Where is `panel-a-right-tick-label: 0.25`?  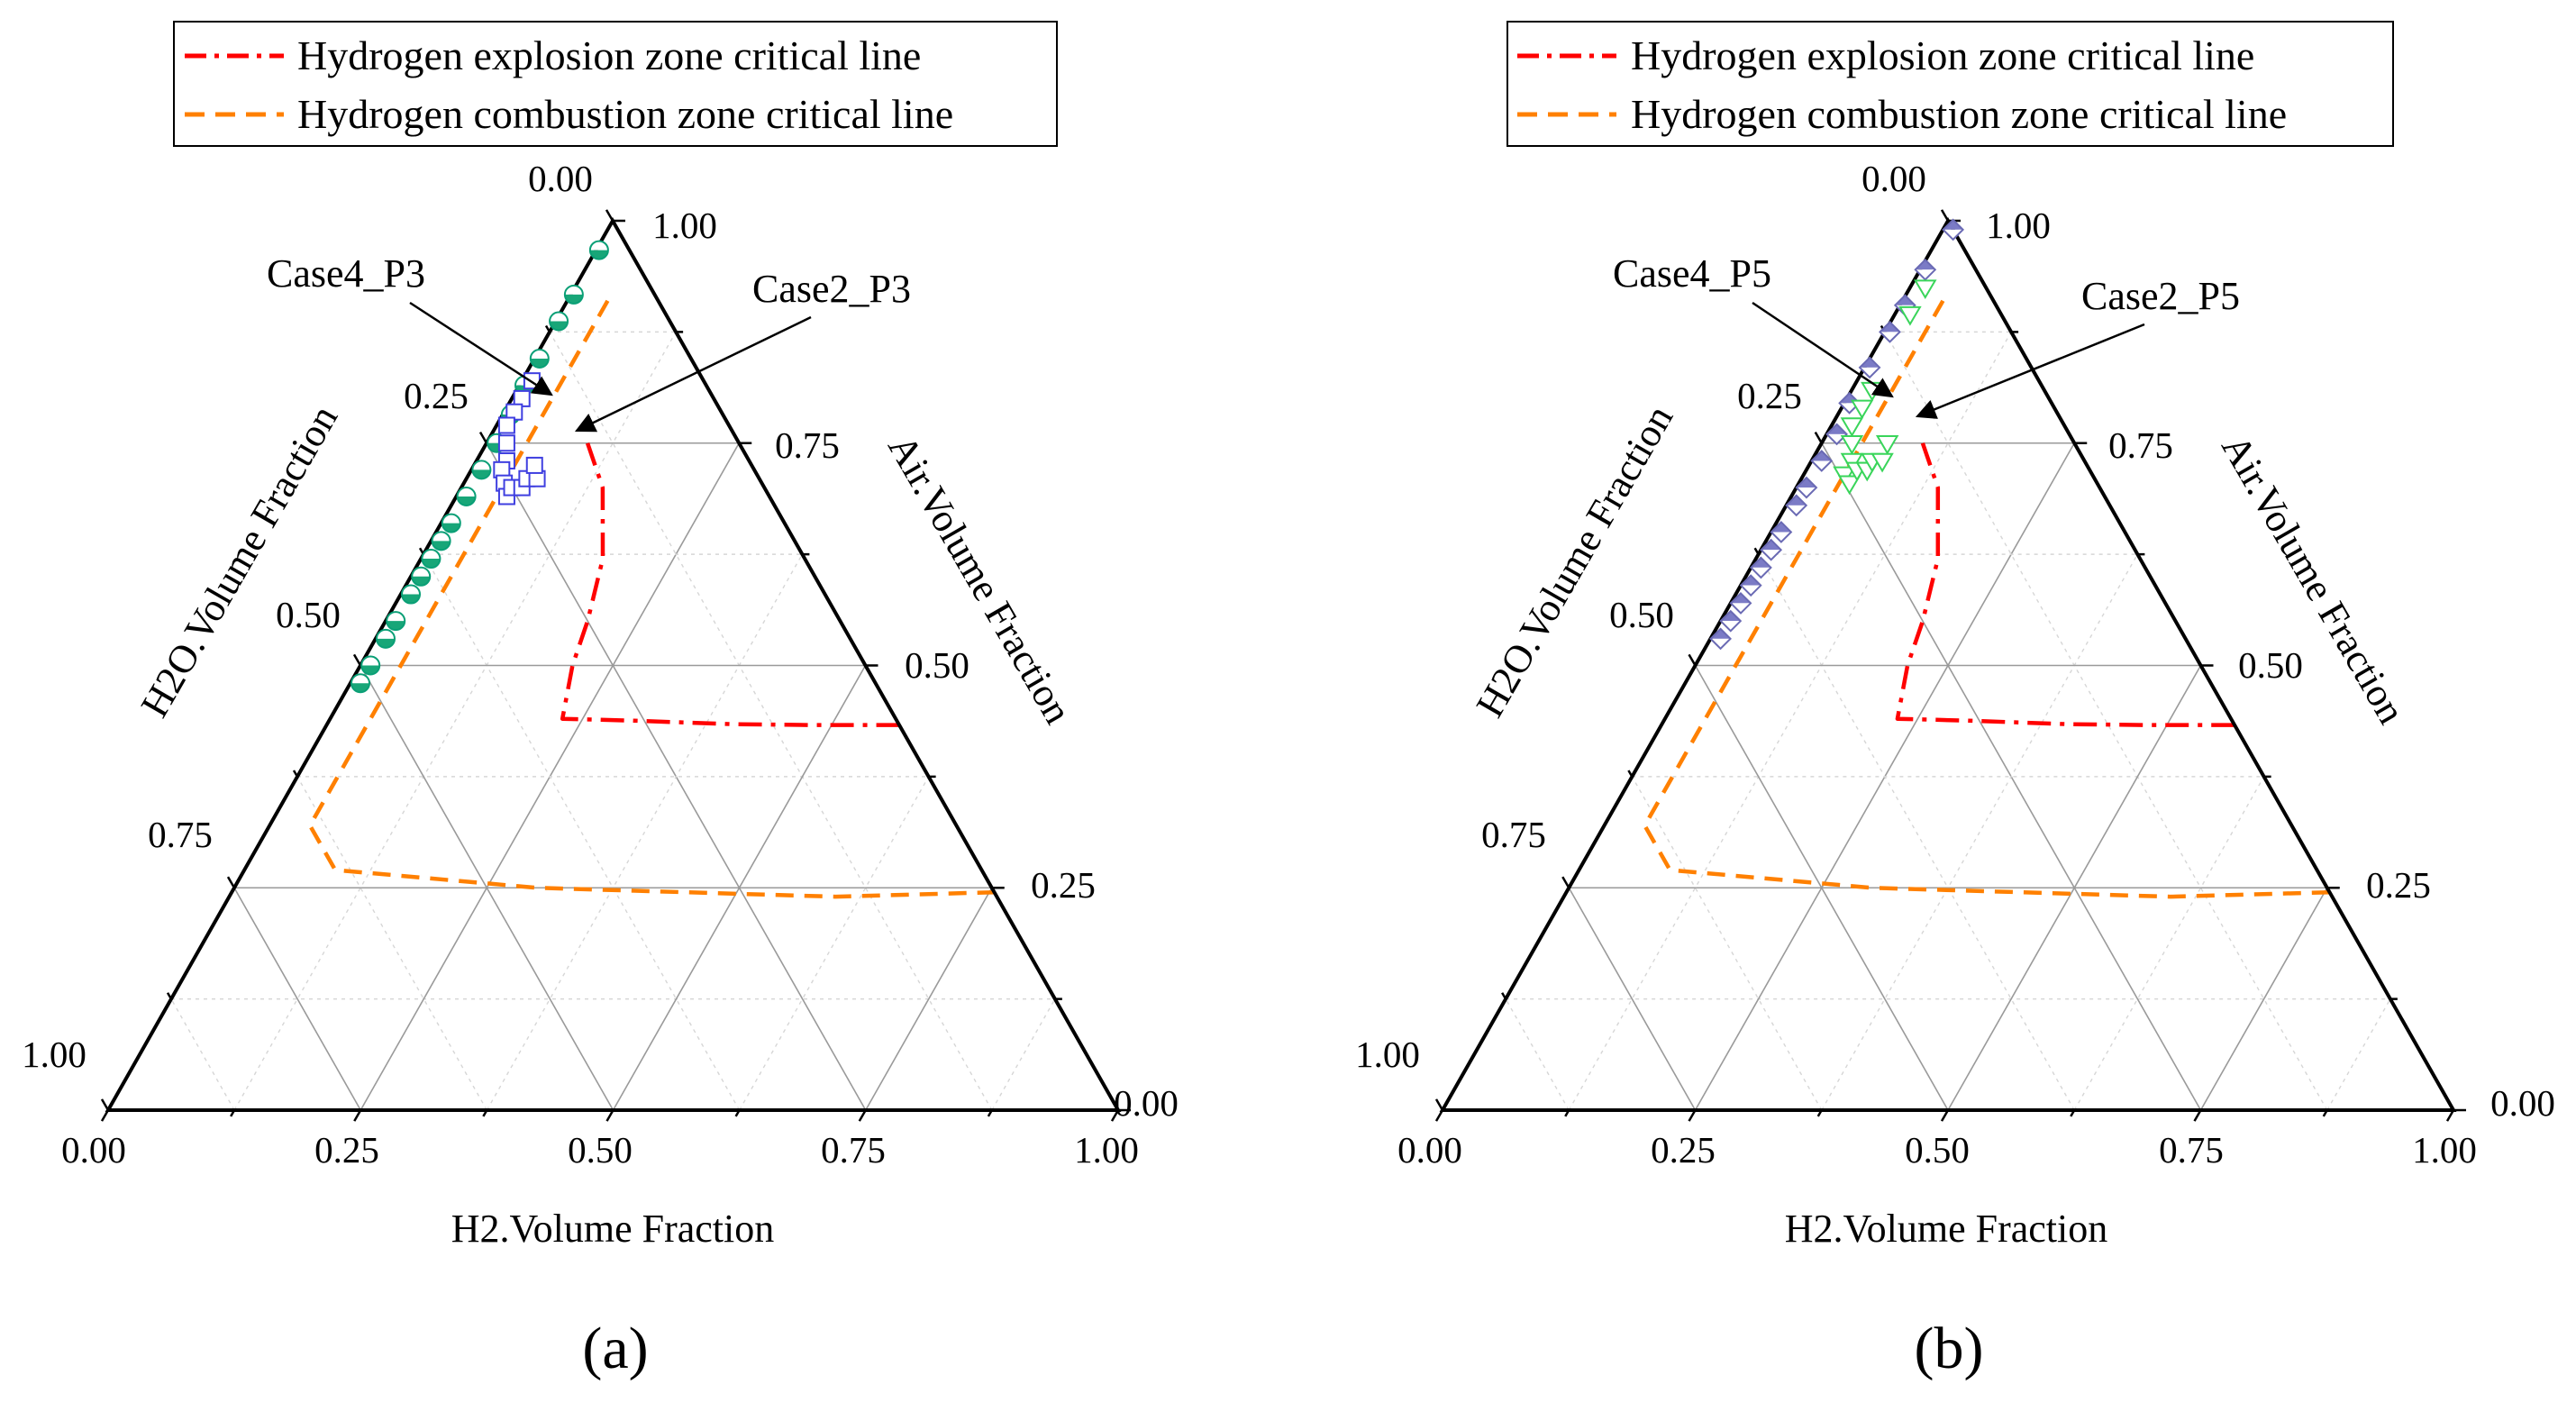 panel-a-right-tick-label: 0.25 is located at coordinates (1063, 885).